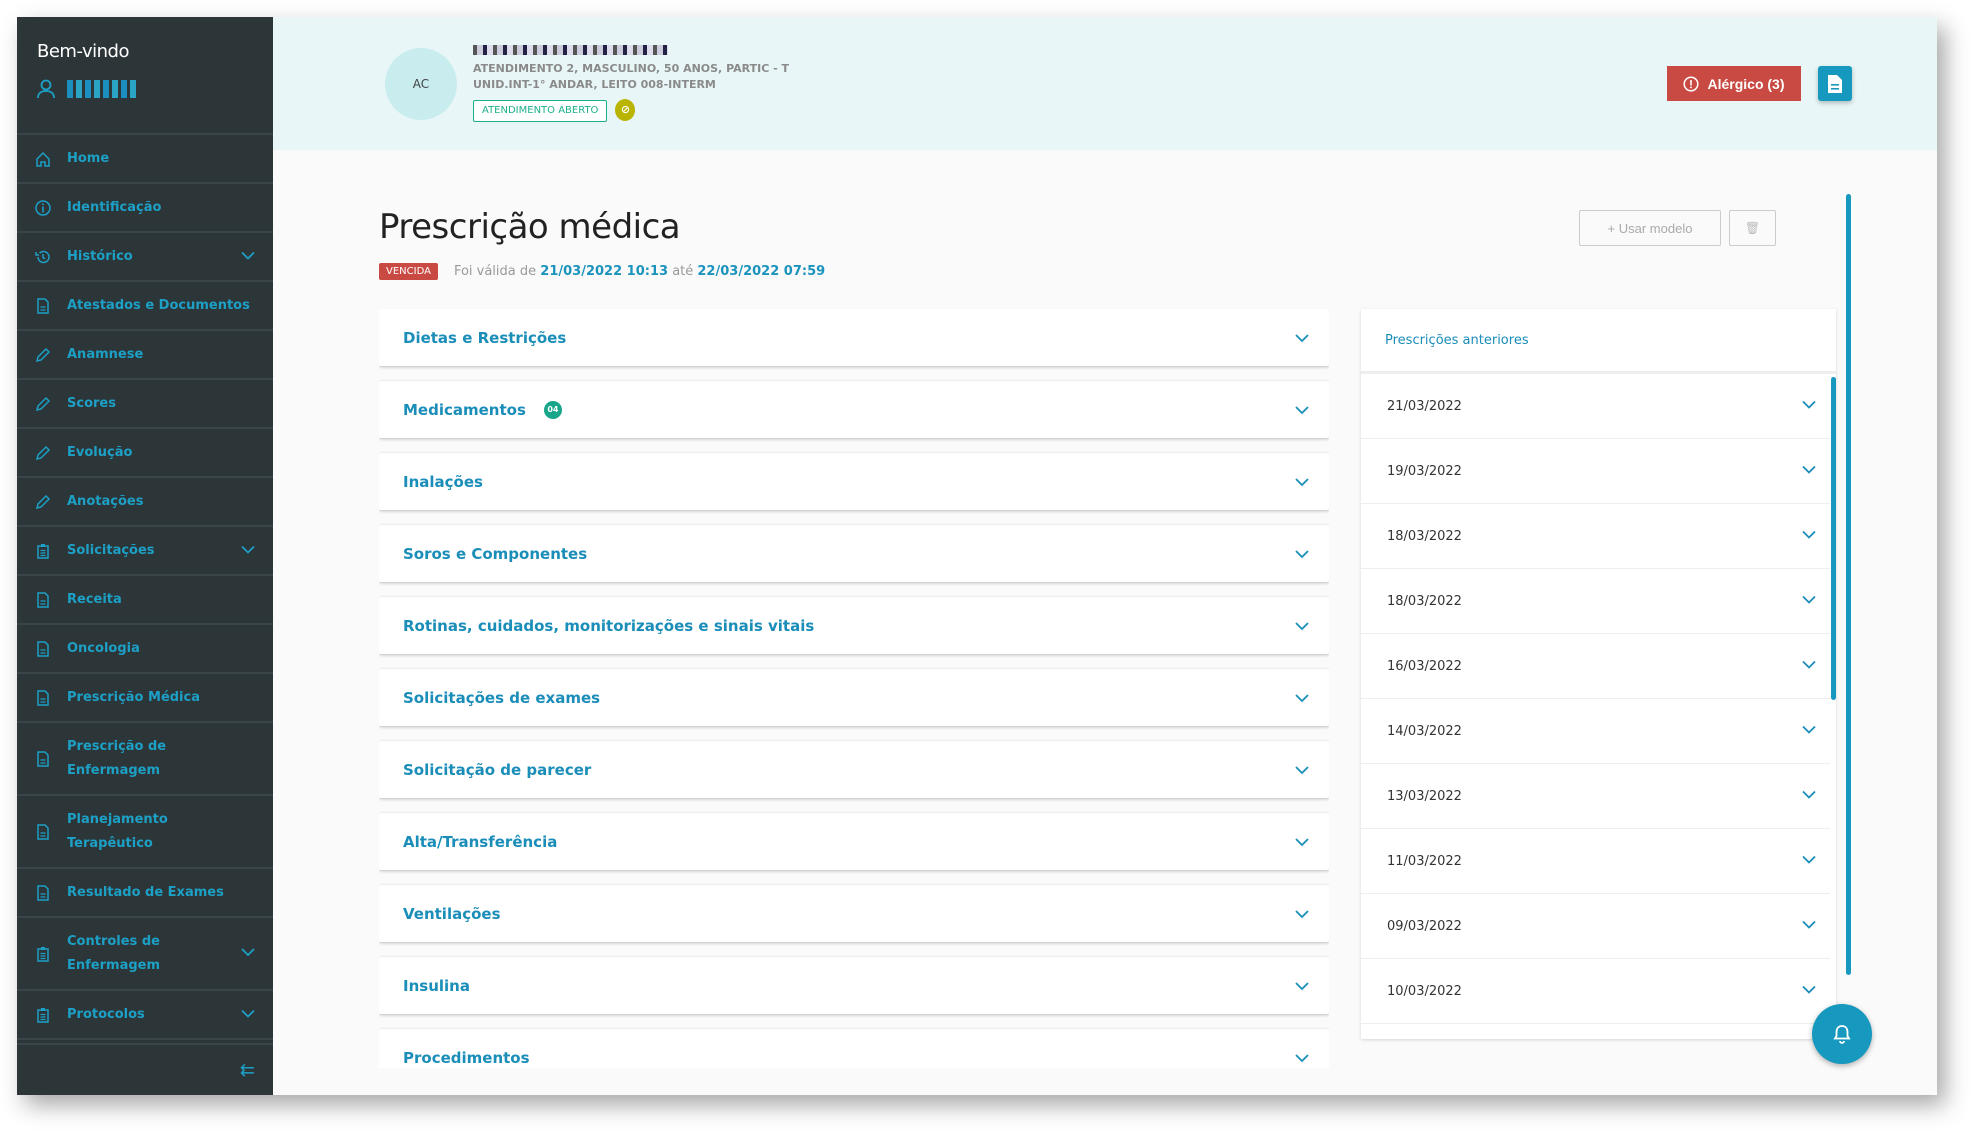 Image resolution: width=1985 pixels, height=1145 pixels. What do you see at coordinates (145, 551) in the screenshot?
I see `sidebar-item-solicitacoes: Solicitações` at bounding box center [145, 551].